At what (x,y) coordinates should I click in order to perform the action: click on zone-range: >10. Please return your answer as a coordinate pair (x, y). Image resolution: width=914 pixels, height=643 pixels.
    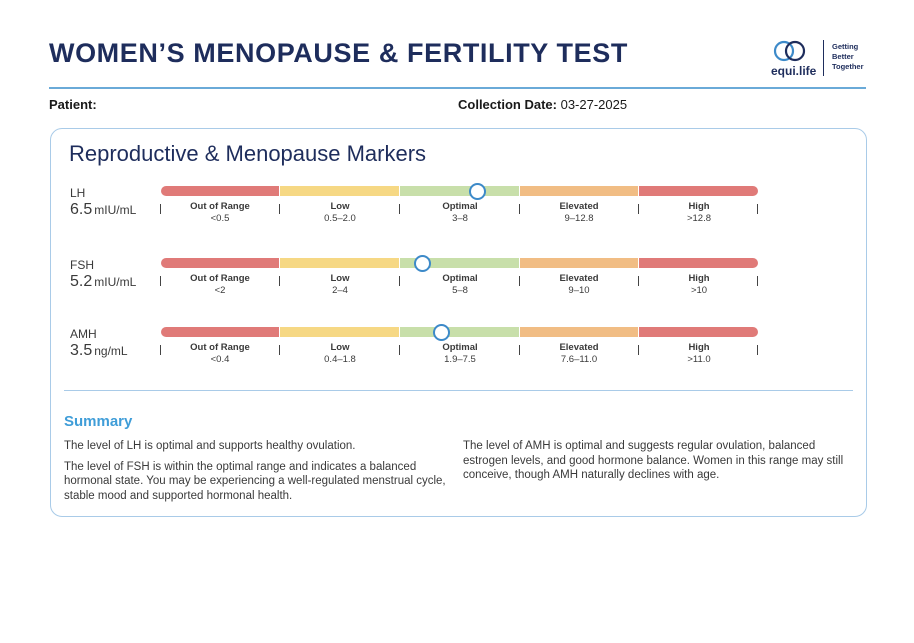
    Looking at the image, I should click on (699, 290).